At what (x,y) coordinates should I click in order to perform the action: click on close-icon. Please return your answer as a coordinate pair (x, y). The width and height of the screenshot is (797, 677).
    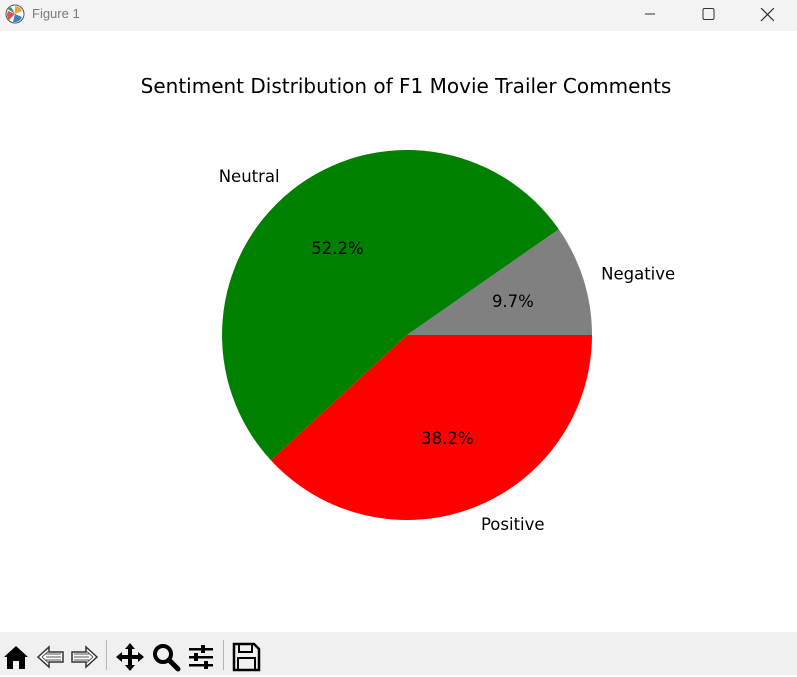
    Looking at the image, I should click on (767, 15).